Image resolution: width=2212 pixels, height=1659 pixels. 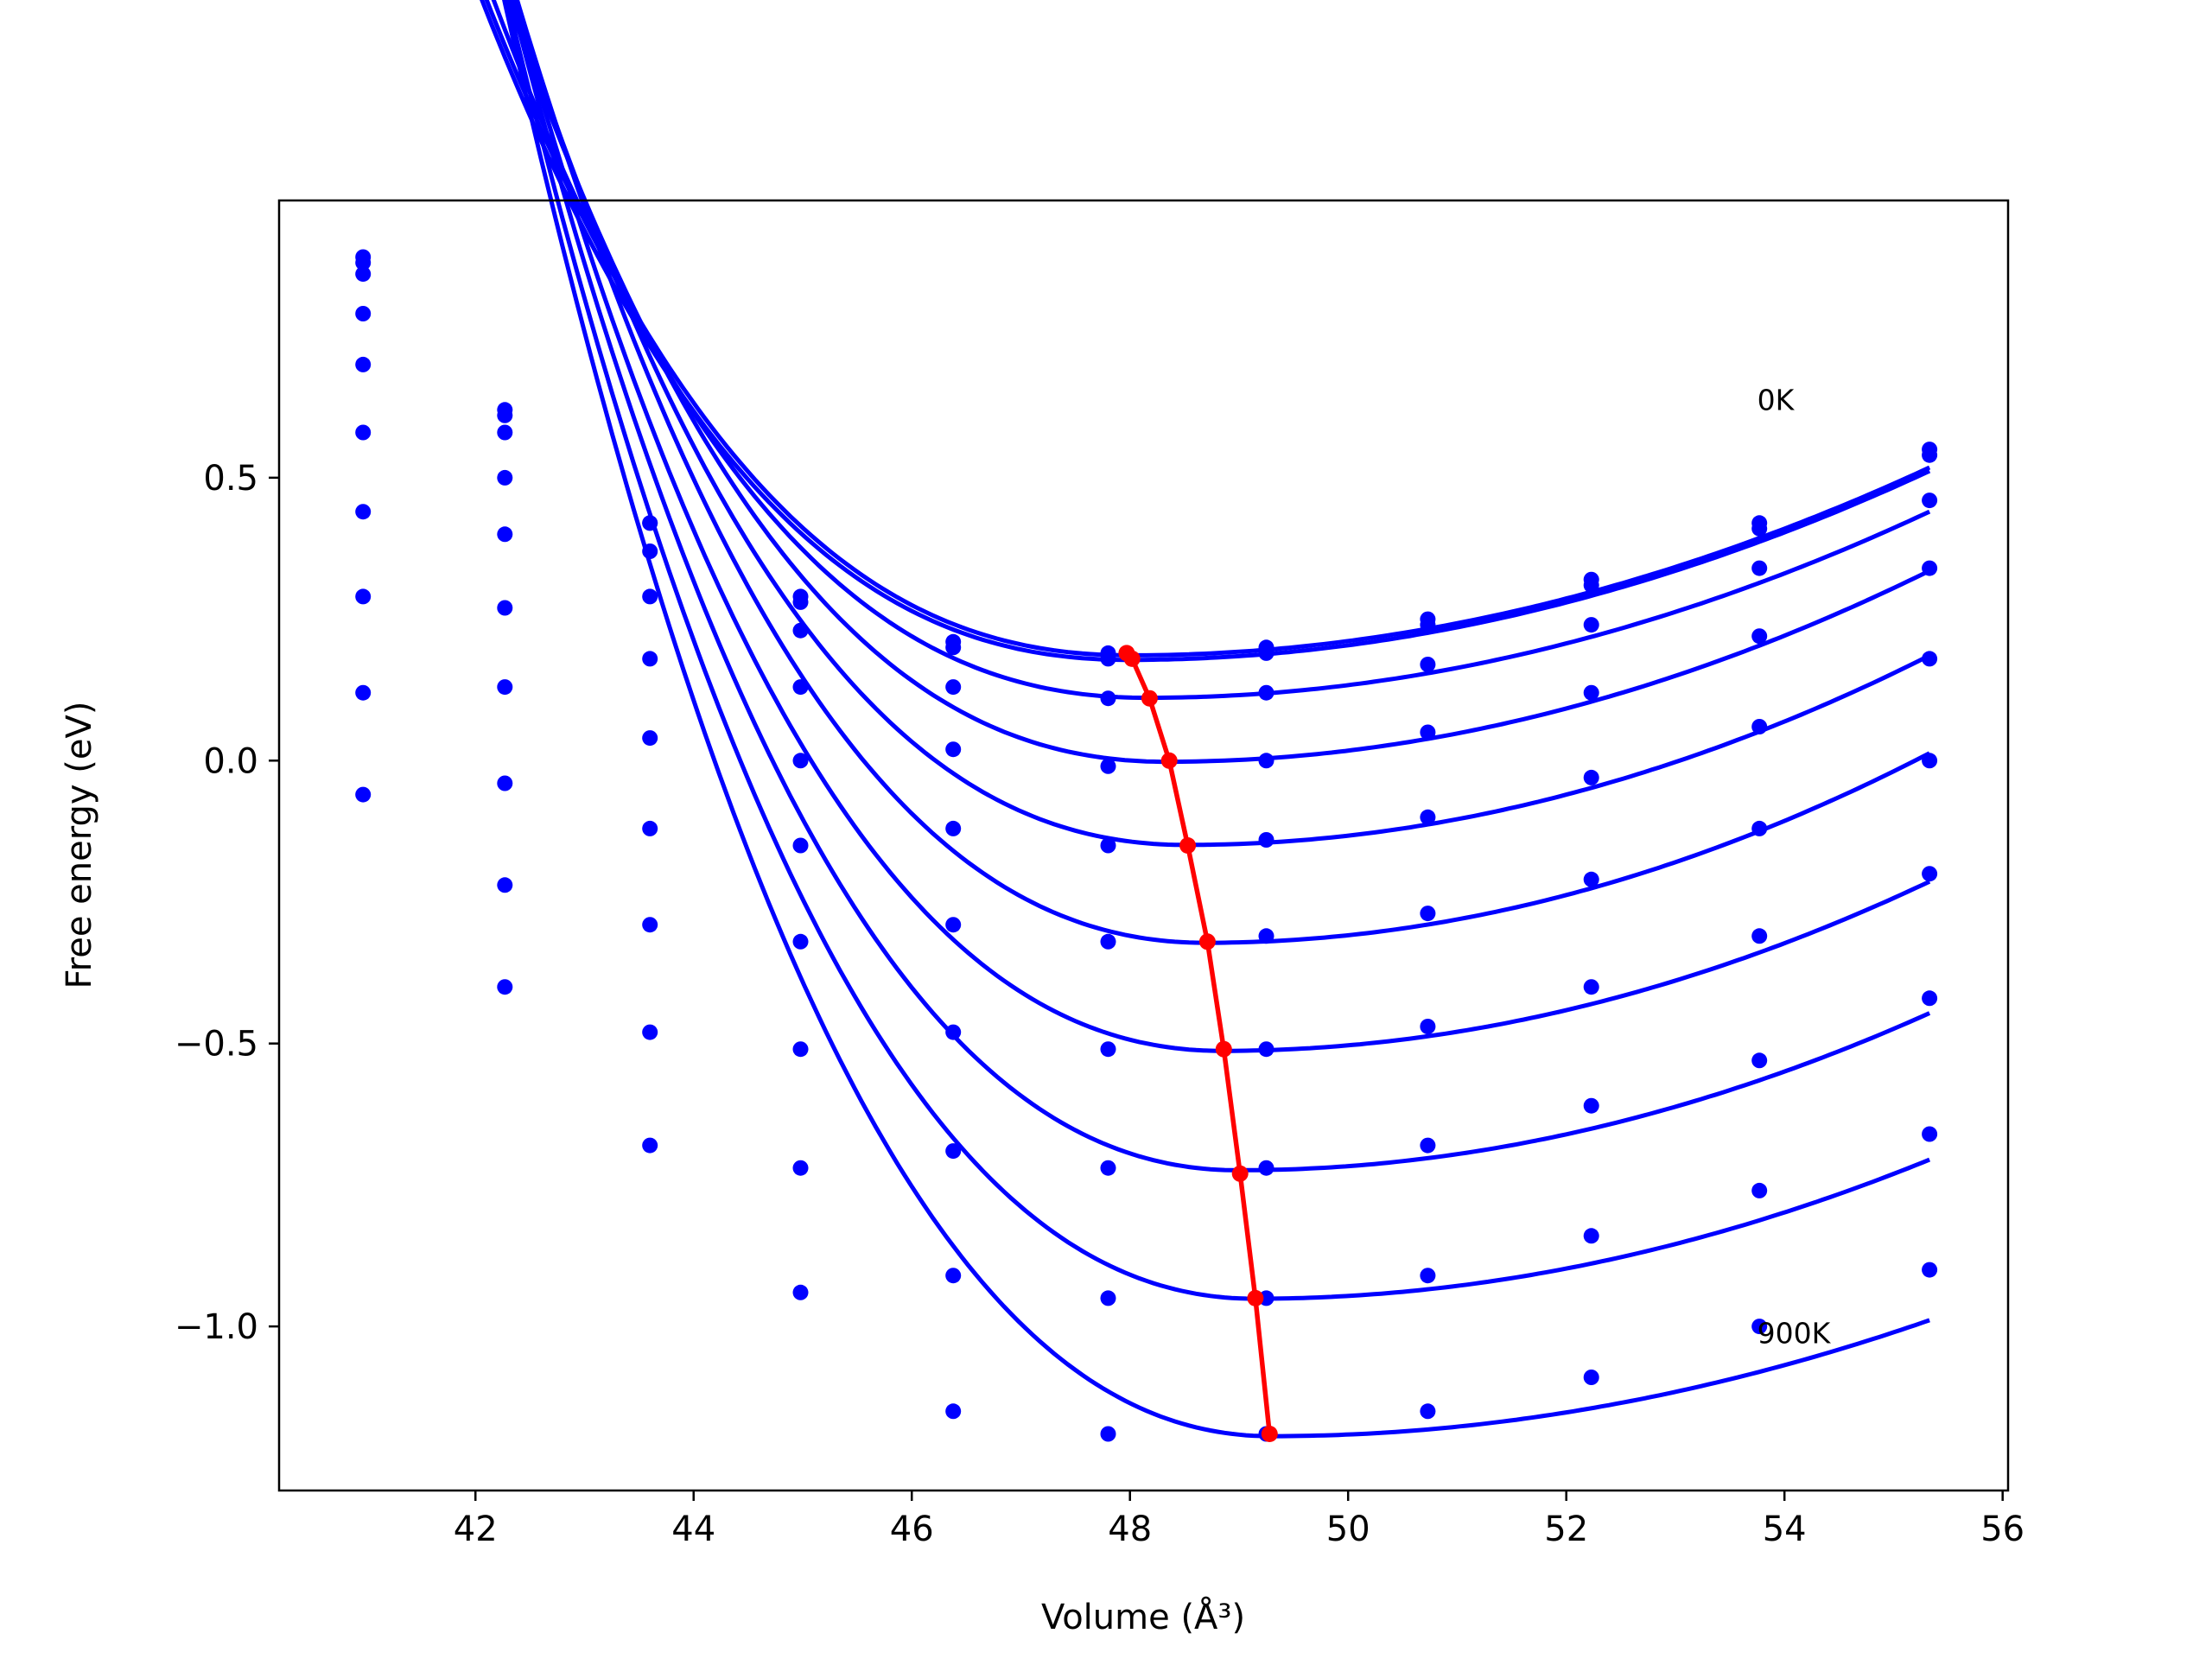 What do you see at coordinates (912, 1529) in the screenshot?
I see `x-tick-label: 46` at bounding box center [912, 1529].